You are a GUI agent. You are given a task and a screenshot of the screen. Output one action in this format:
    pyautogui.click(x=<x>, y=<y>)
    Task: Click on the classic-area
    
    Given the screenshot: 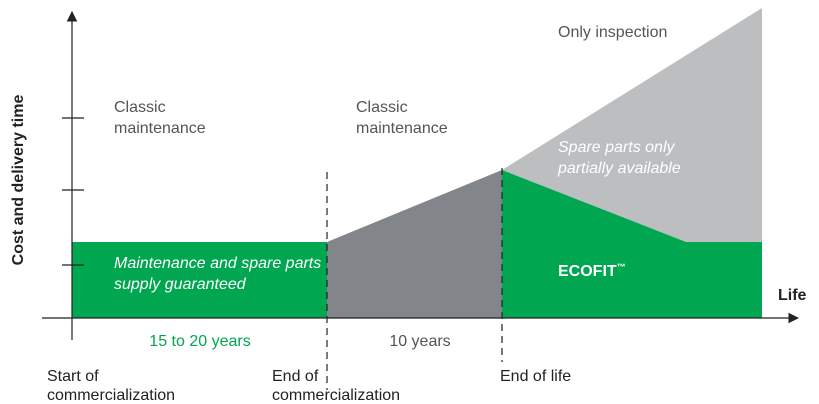 What is the action you would take?
    pyautogui.click(x=414, y=244)
    